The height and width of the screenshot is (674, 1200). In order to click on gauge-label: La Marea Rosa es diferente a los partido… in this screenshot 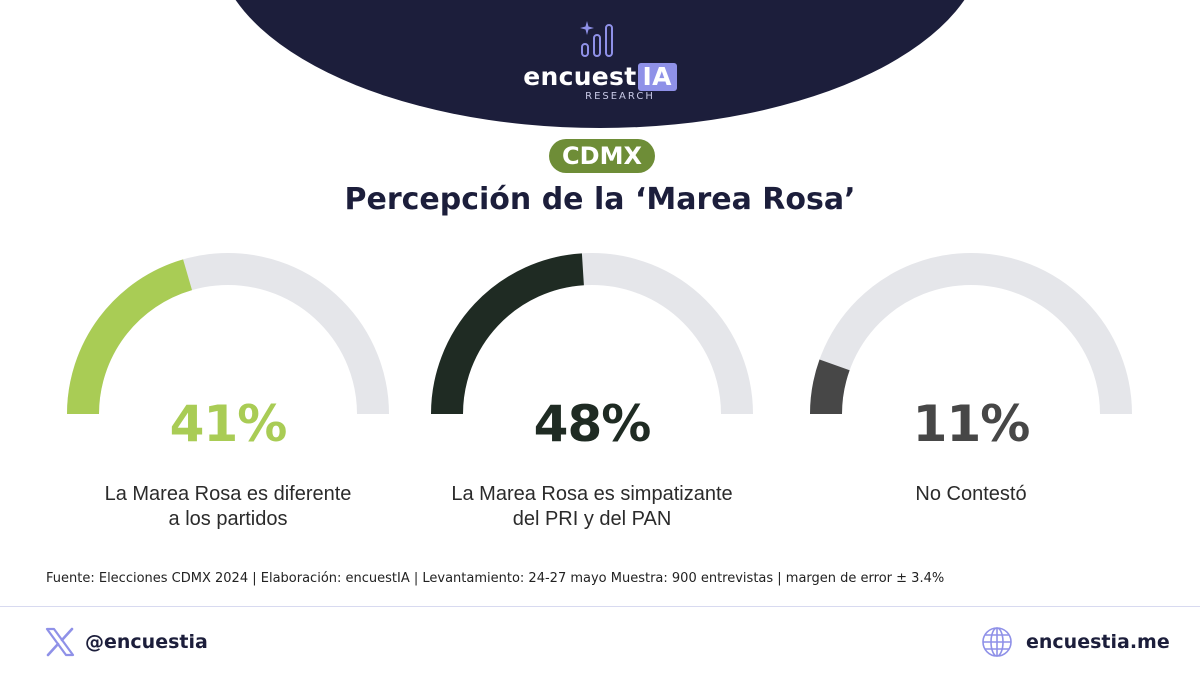, I will do `click(228, 507)`.